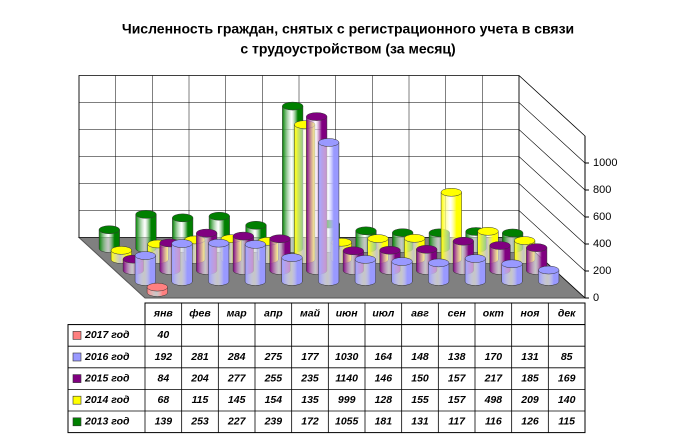 This screenshot has height=439, width=695. I want to click on x-tick-label: июн, so click(347, 314).